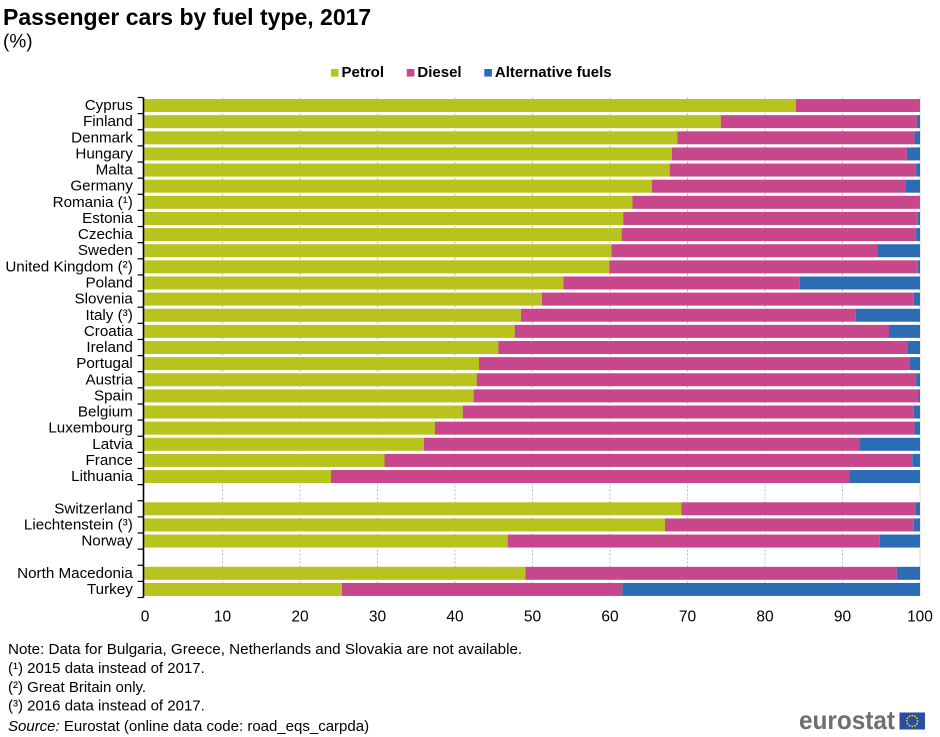 This screenshot has width=940, height=737. I want to click on svg-text: Cyprus, so click(109, 105).